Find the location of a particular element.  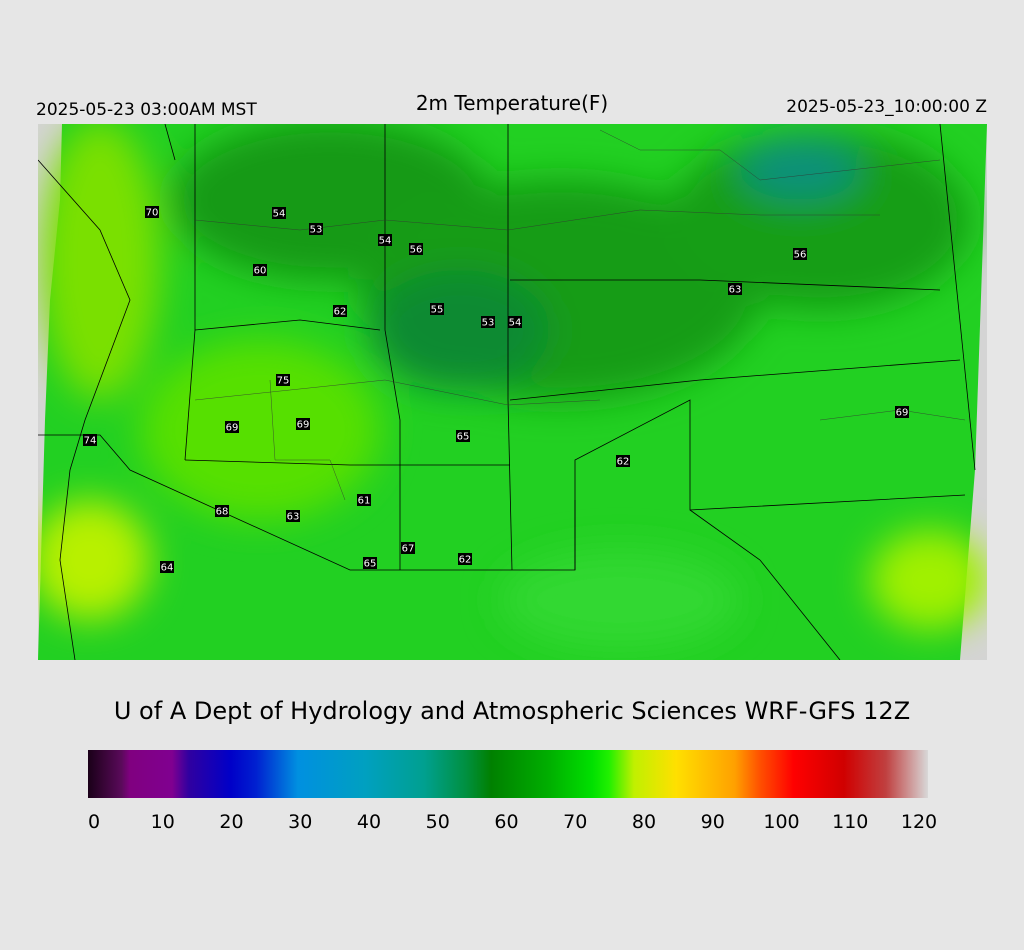

colorbar-tick-label: 50 is located at coordinates (438, 822).